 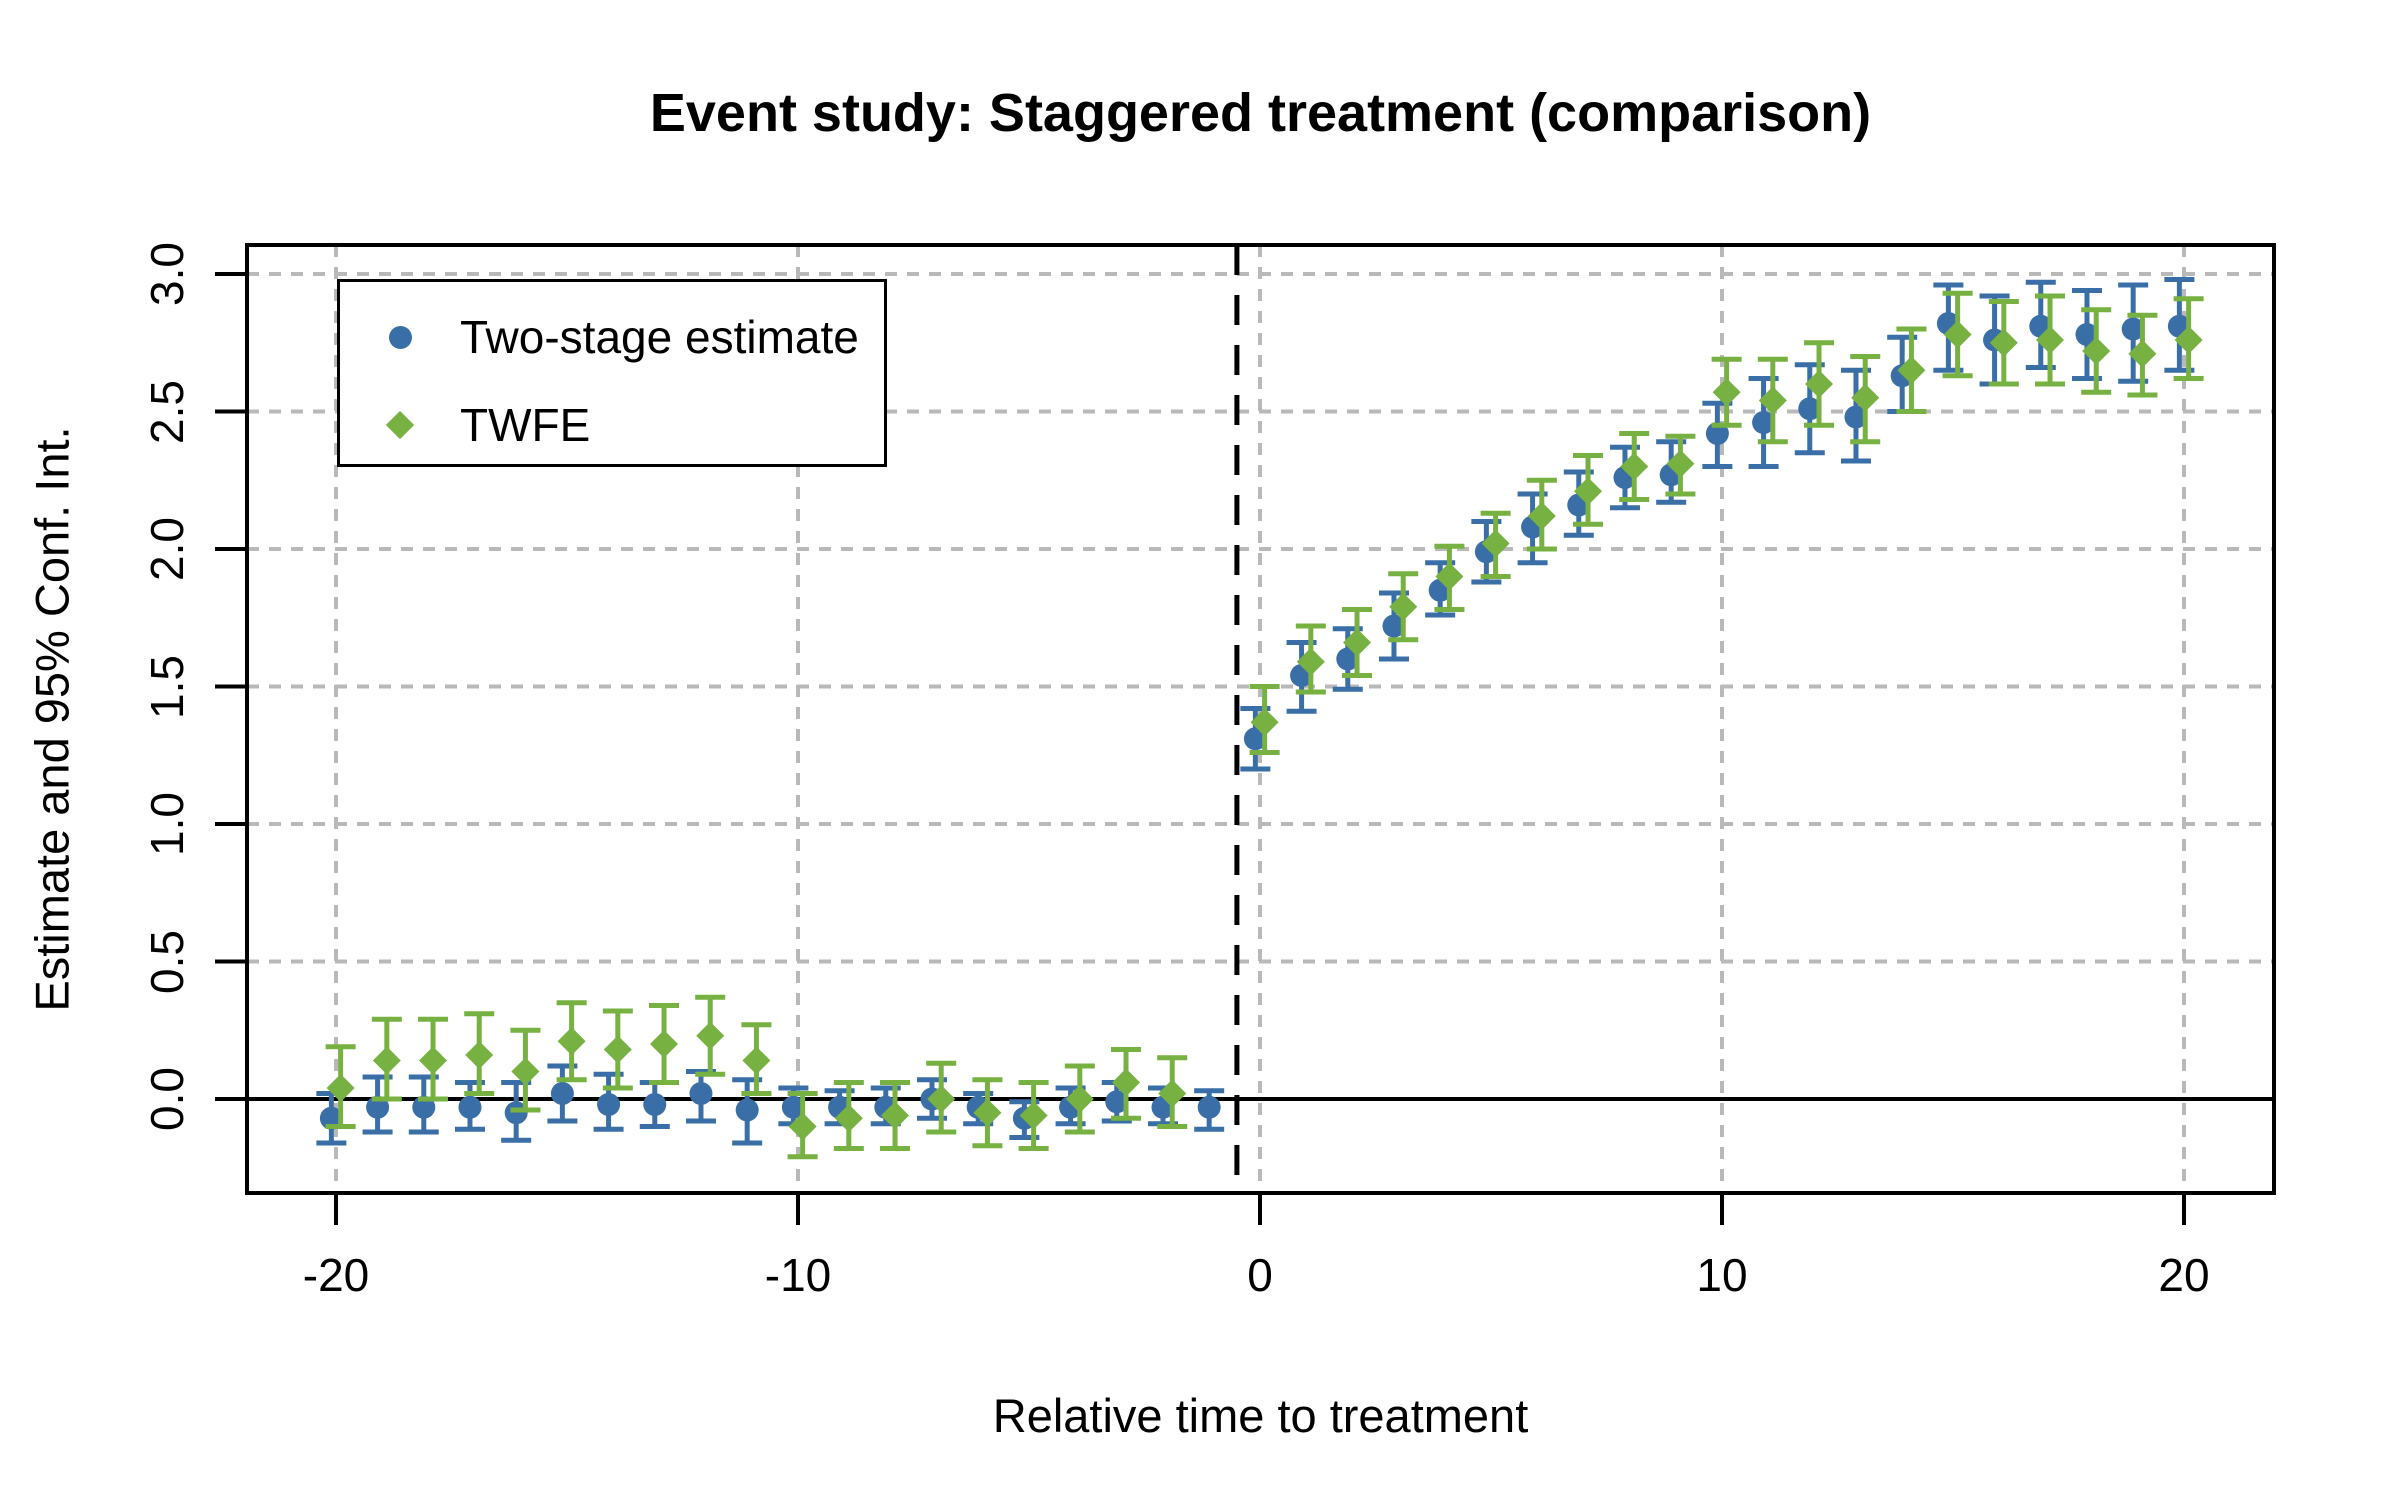 What do you see at coordinates (2184, 1275) in the screenshot?
I see `x-tick-label: 20` at bounding box center [2184, 1275].